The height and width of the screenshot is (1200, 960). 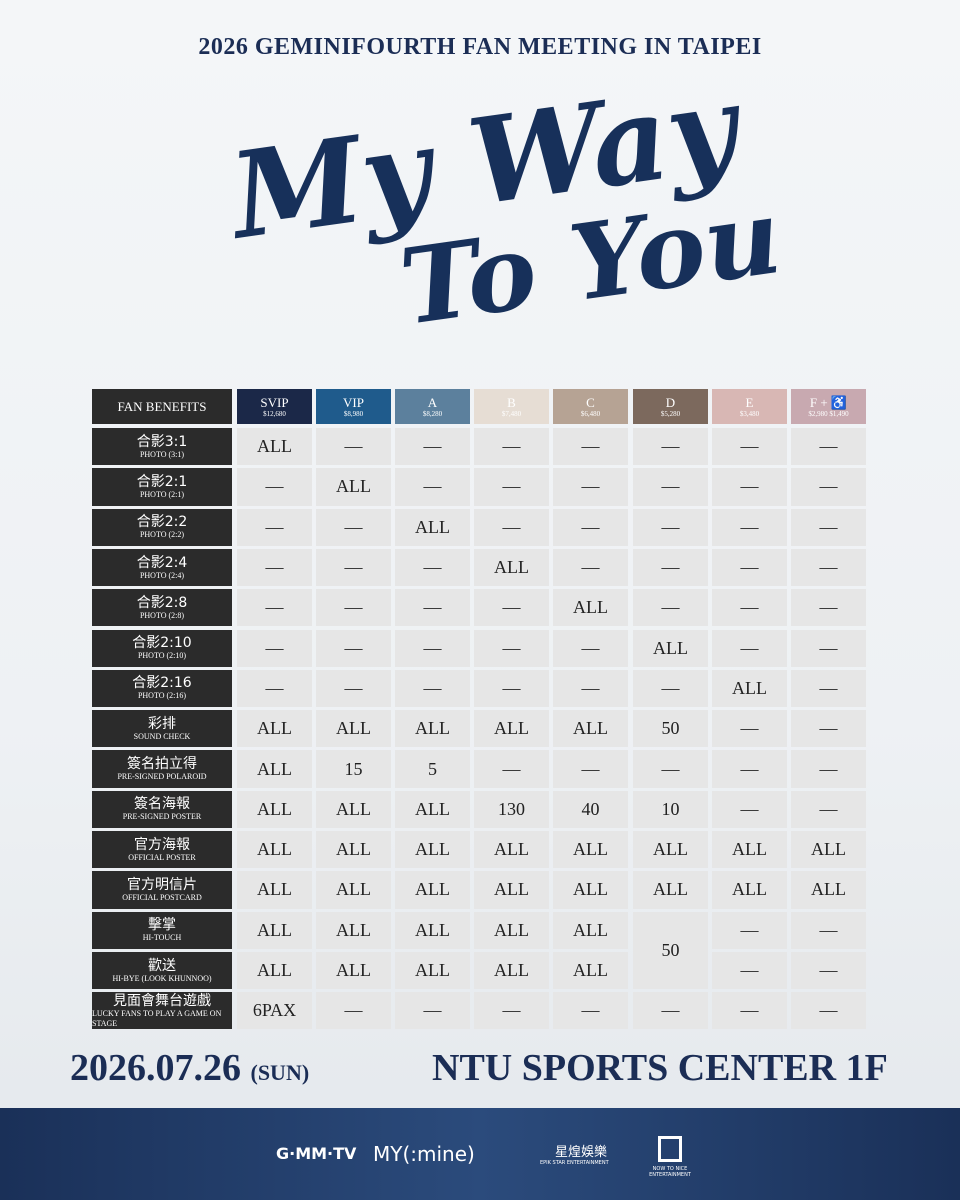 I want to click on tier-price: $3,480, so click(x=749, y=414).